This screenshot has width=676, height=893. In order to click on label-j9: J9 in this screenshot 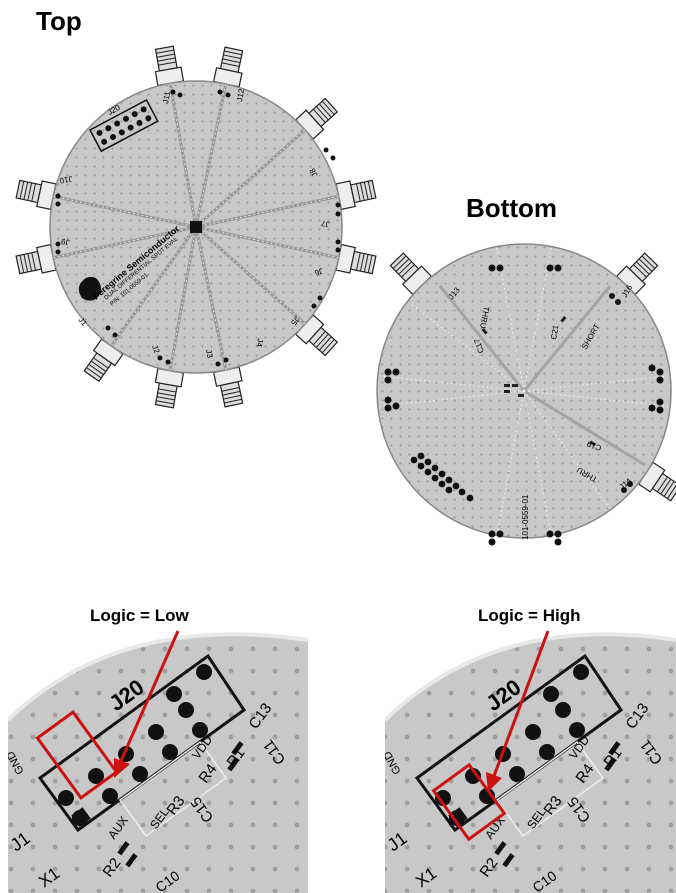, I will do `click(65, 241)`.